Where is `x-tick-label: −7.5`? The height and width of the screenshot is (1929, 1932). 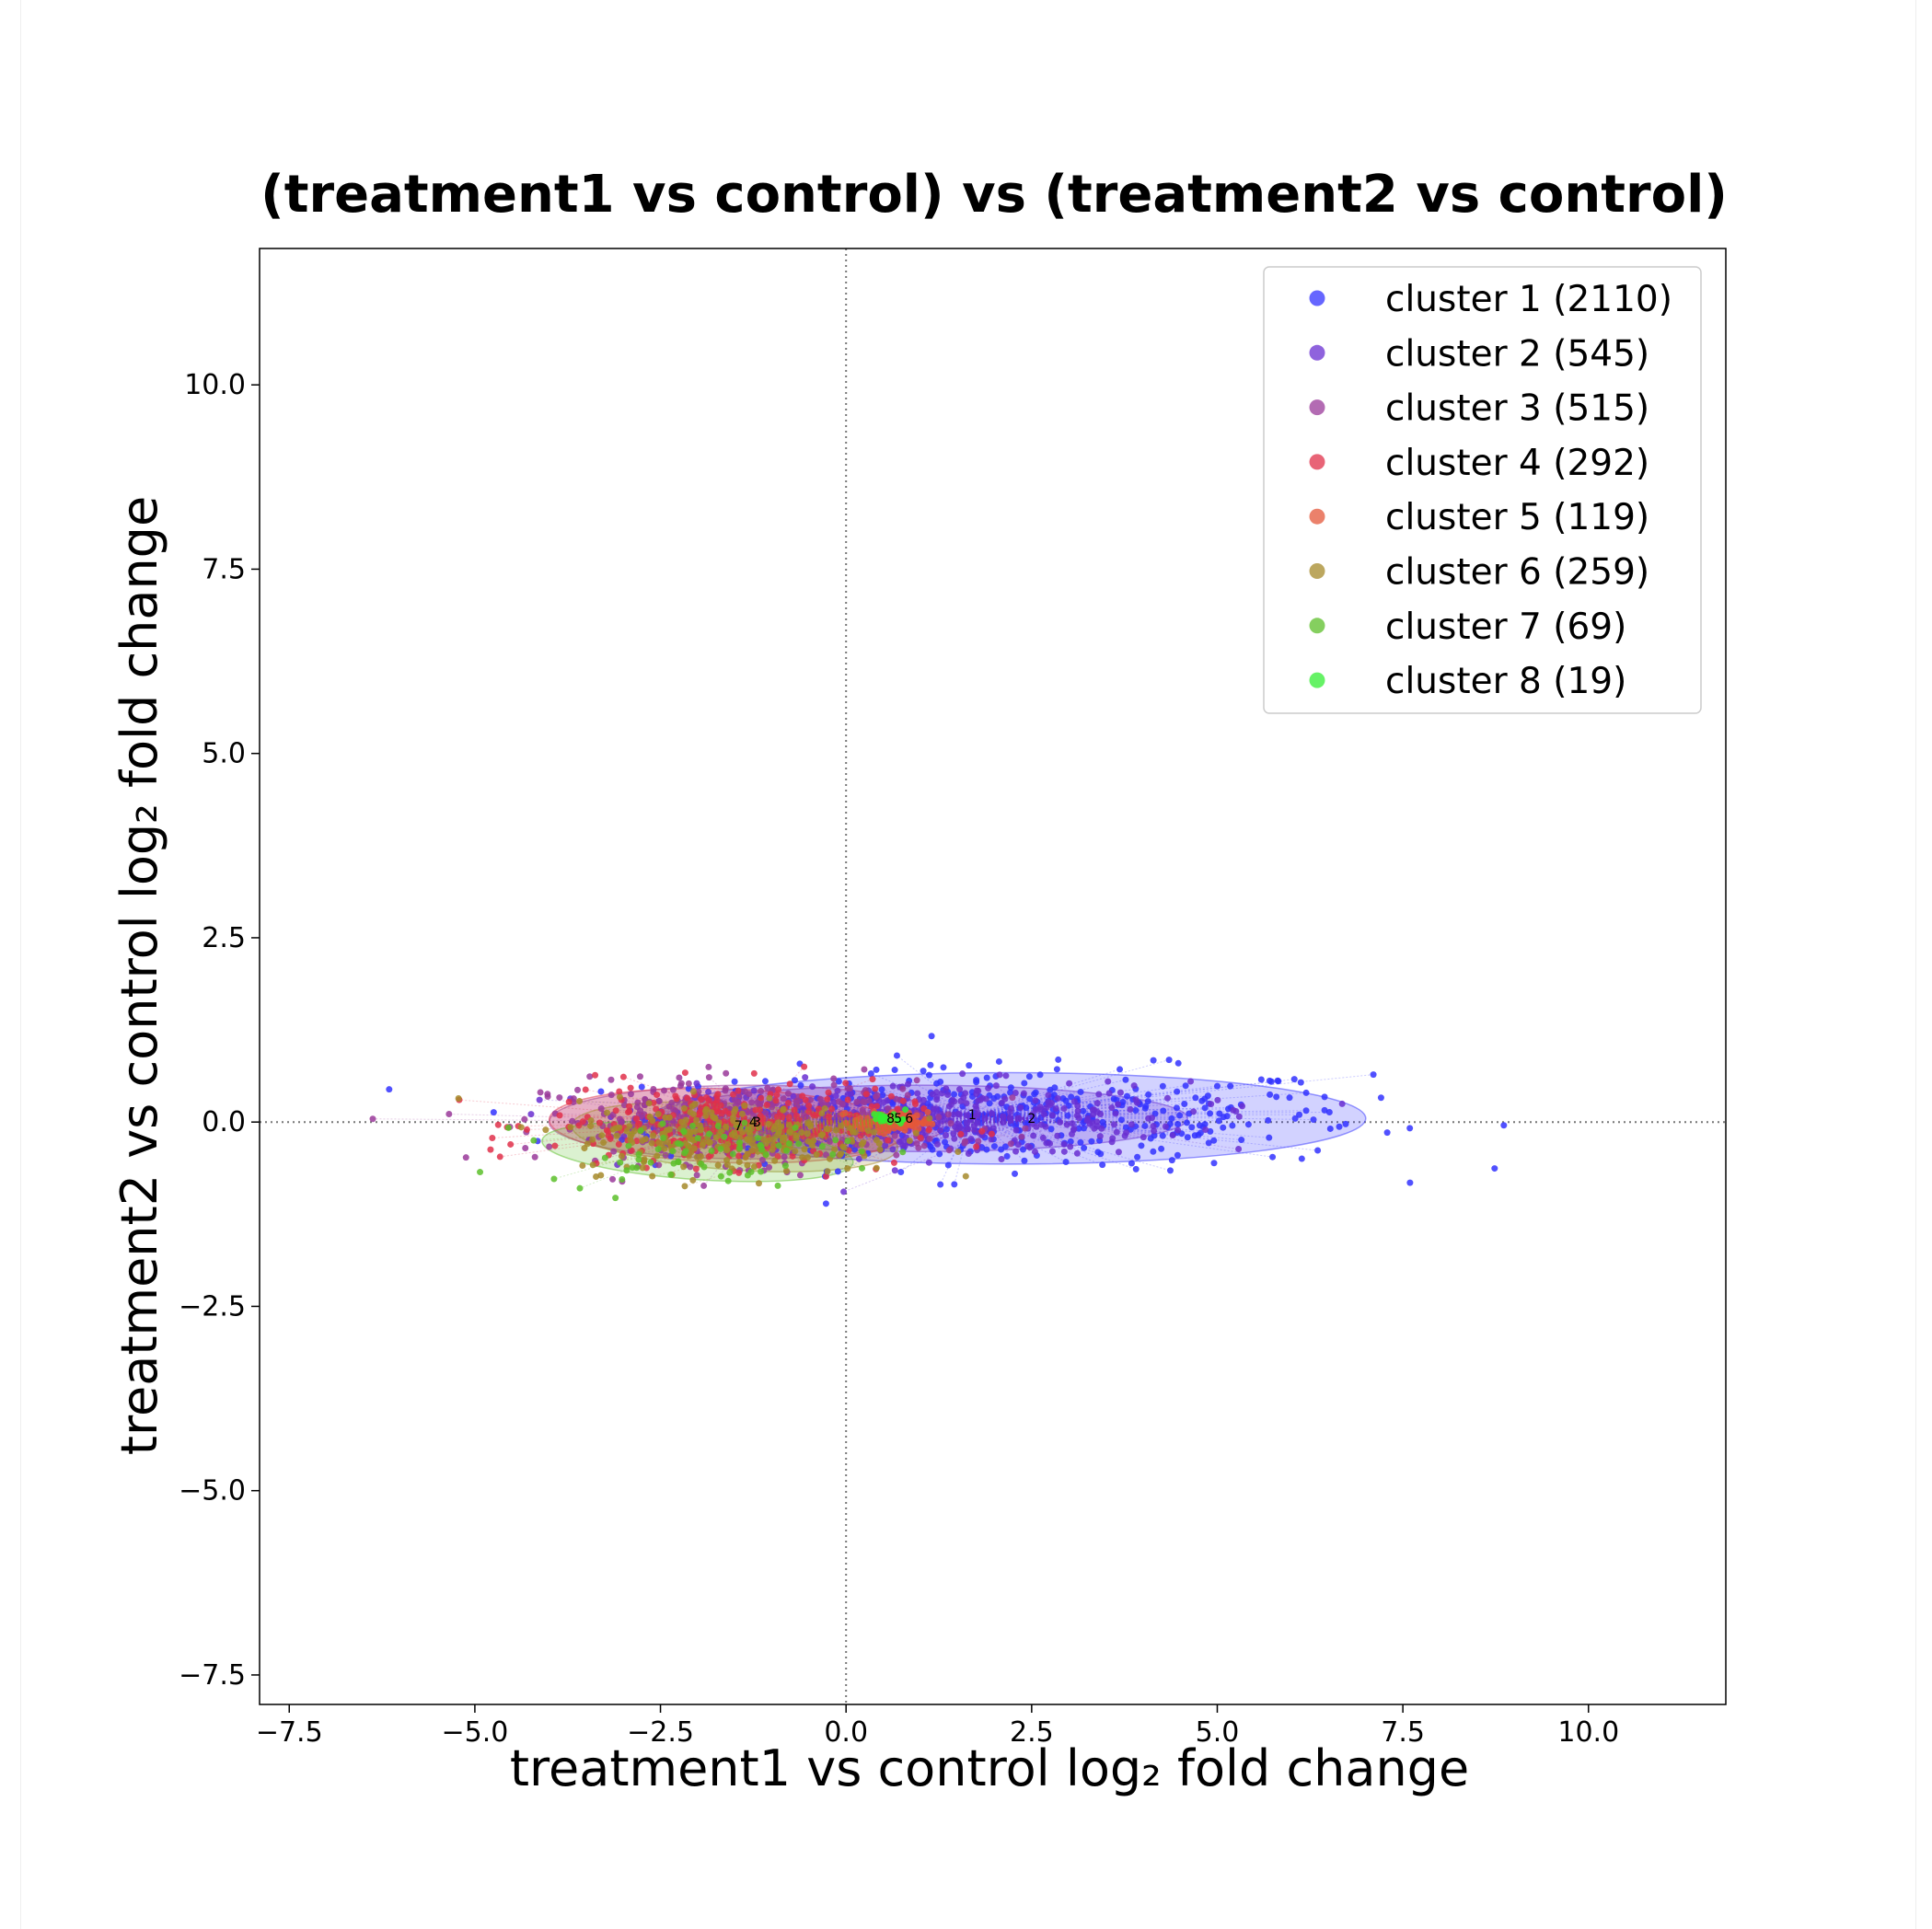
x-tick-label: −7.5 is located at coordinates (290, 1732).